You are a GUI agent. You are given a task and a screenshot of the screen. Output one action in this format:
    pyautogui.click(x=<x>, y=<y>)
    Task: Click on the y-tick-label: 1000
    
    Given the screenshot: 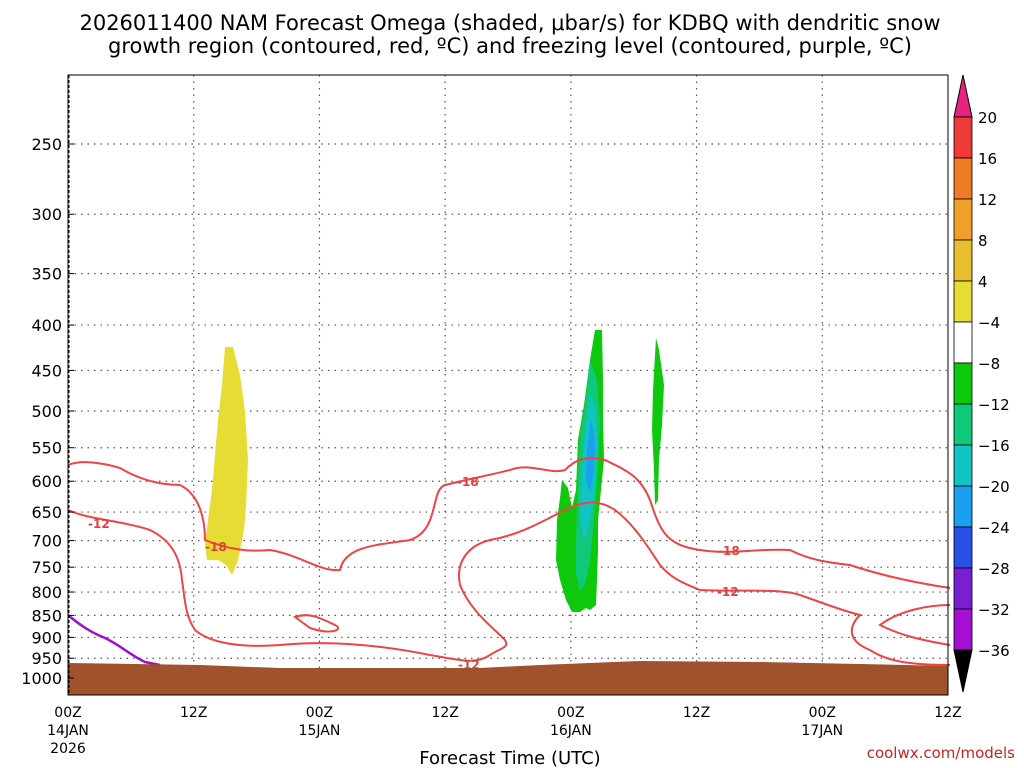 What is the action you would take?
    pyautogui.click(x=41, y=678)
    